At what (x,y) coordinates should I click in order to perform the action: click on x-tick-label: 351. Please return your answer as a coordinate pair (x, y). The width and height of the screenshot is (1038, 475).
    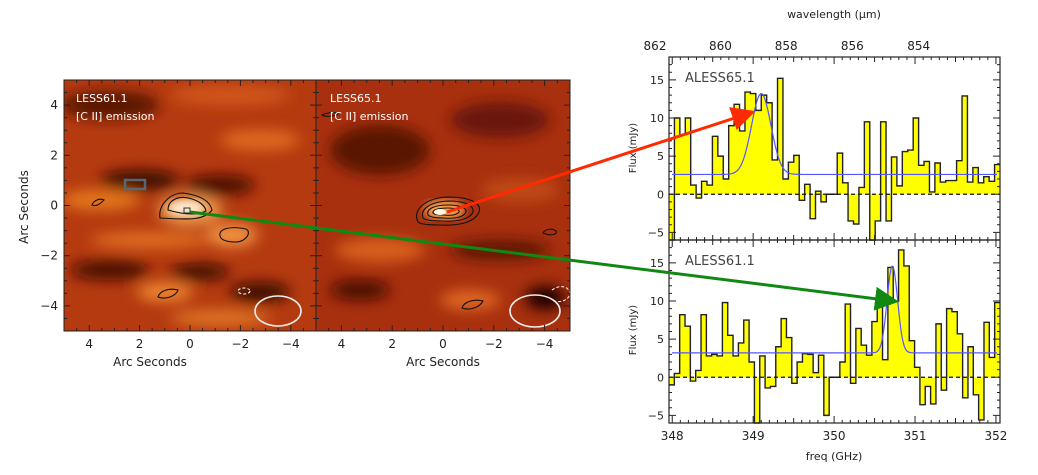
    Looking at the image, I should click on (915, 436).